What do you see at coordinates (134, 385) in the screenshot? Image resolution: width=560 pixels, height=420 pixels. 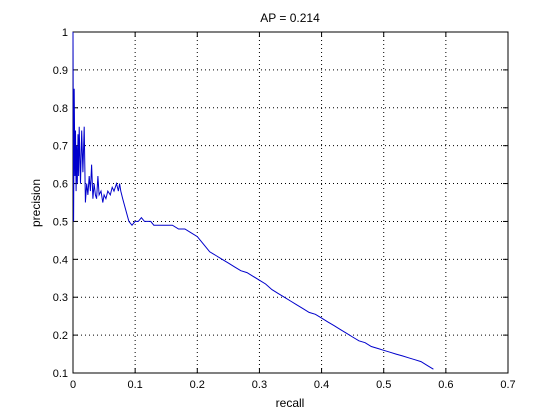 I see `x-tick-label: 0.1` at bounding box center [134, 385].